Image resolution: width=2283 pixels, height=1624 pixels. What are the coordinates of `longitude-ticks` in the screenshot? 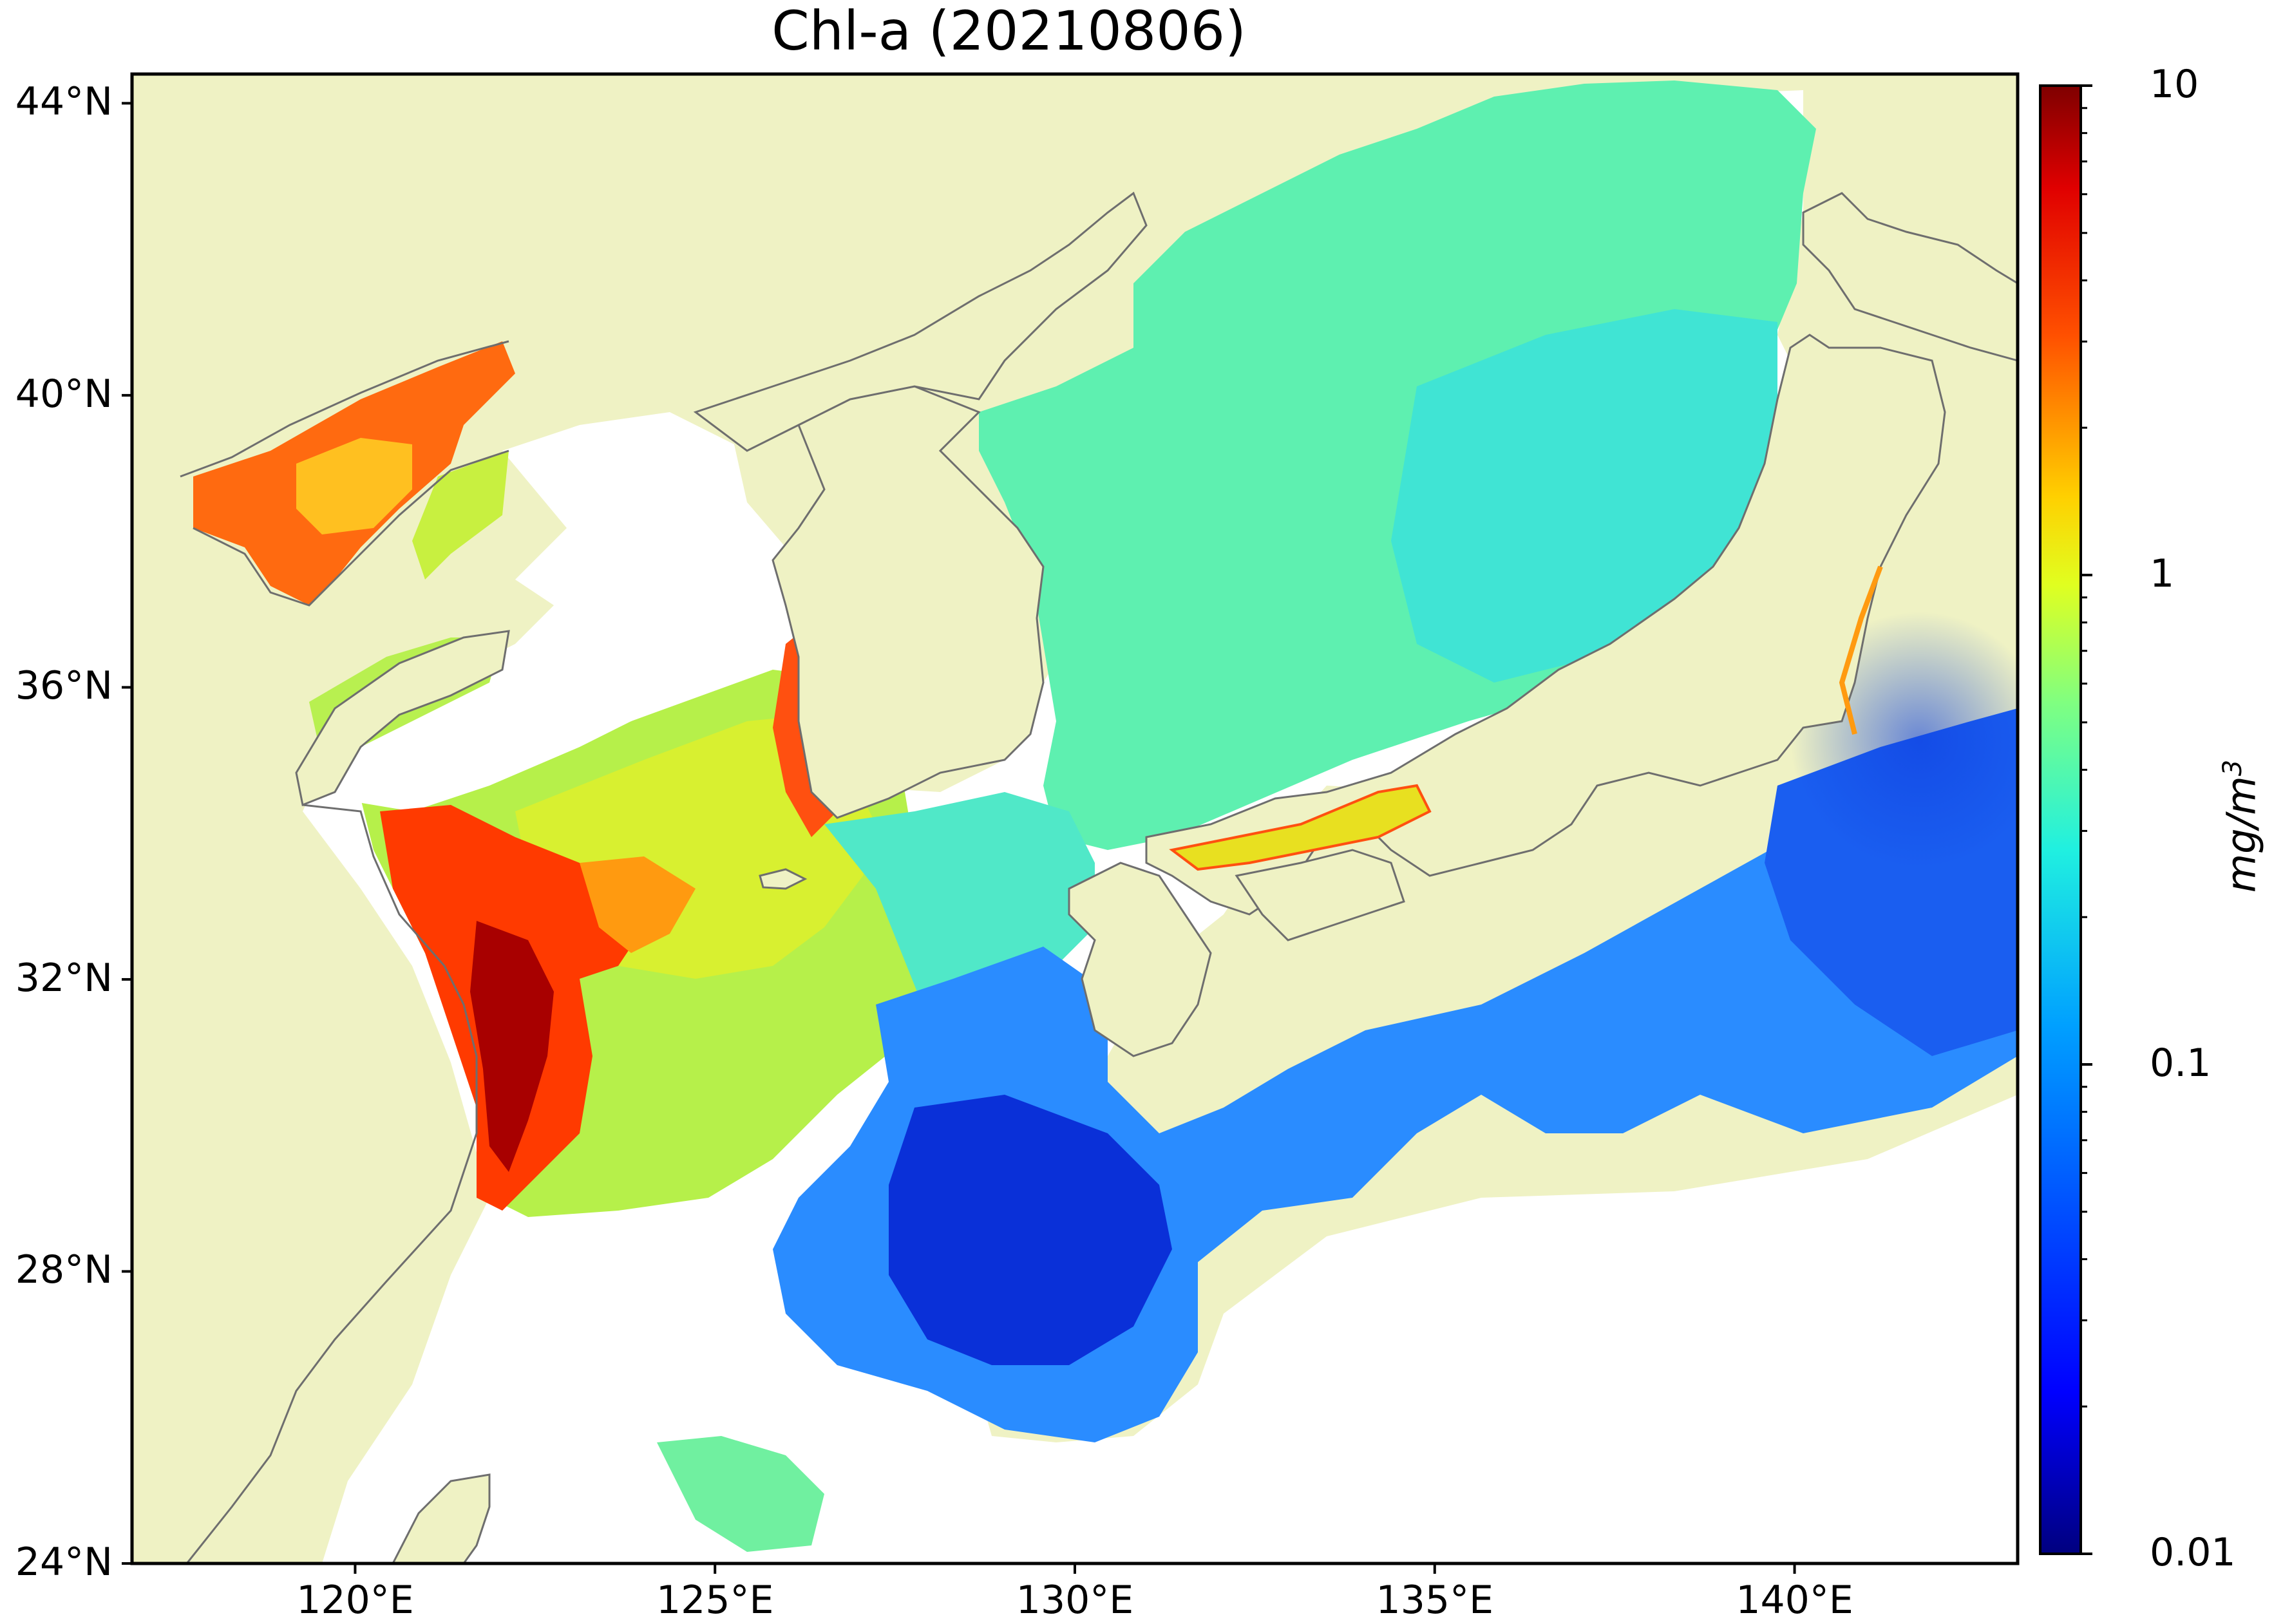 It's located at (1075, 1569).